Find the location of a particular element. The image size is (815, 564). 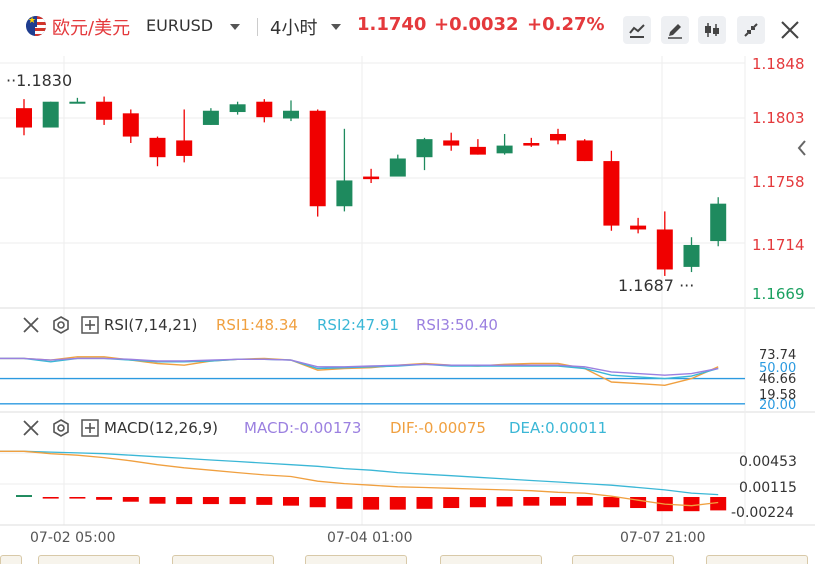

macd-axis-tick: 0.00115 is located at coordinates (768, 488).